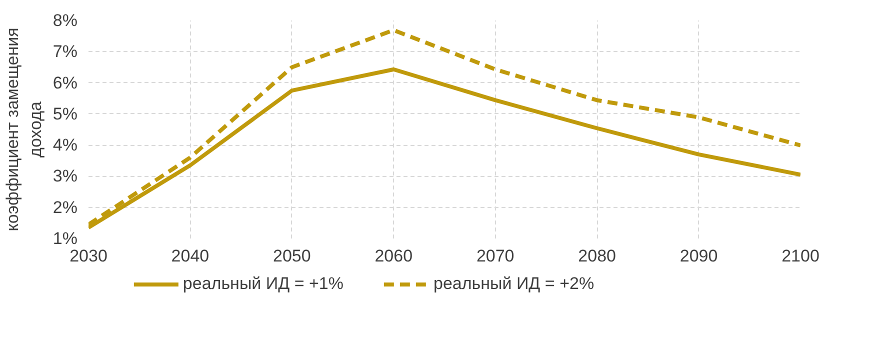  What do you see at coordinates (89, 256) in the screenshot?
I see `x-tick-label: 2030` at bounding box center [89, 256].